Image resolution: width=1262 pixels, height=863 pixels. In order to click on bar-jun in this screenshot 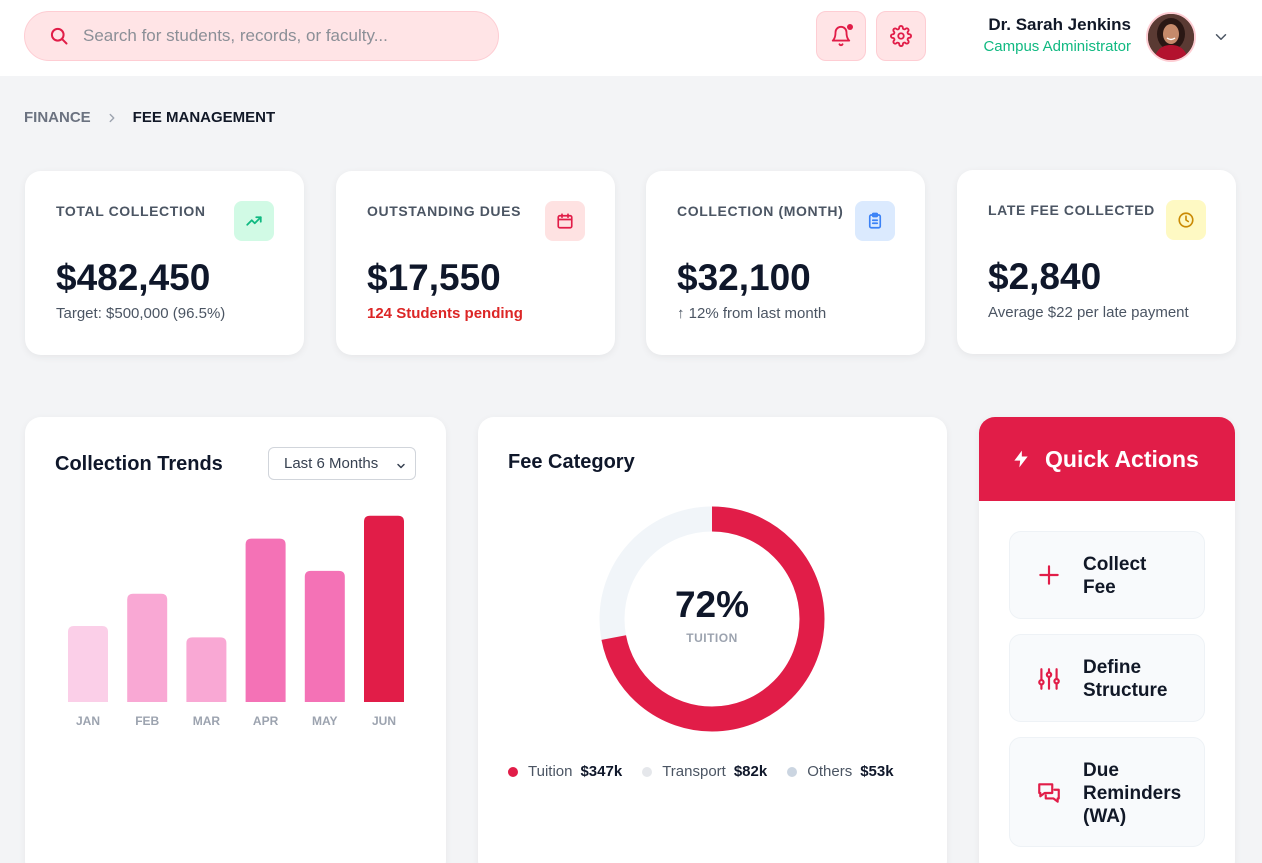, I will do `click(384, 608)`.